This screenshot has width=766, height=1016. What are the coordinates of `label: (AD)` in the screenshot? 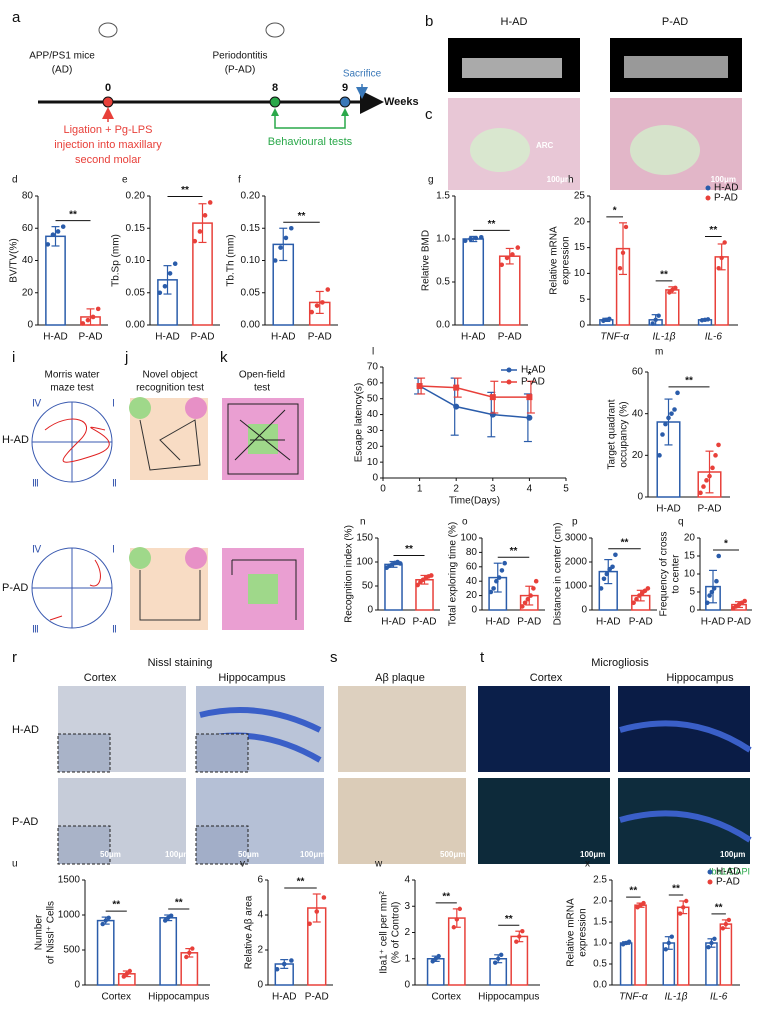 It's located at (62, 70).